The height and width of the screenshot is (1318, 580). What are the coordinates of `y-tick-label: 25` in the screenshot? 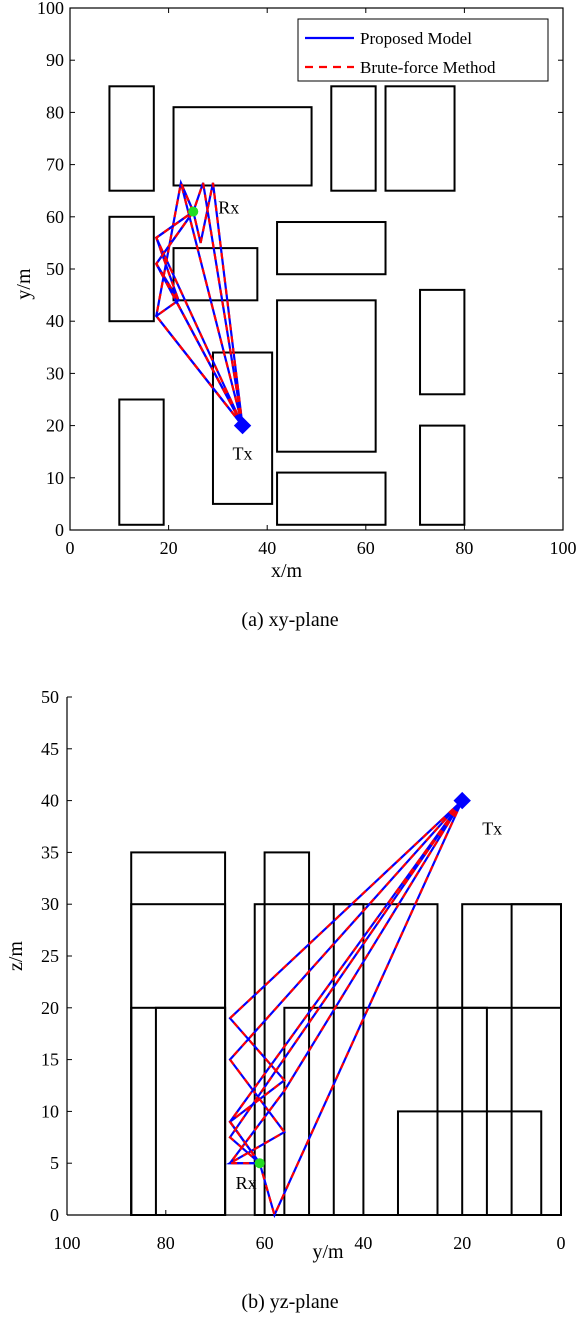 It's located at (50, 956).